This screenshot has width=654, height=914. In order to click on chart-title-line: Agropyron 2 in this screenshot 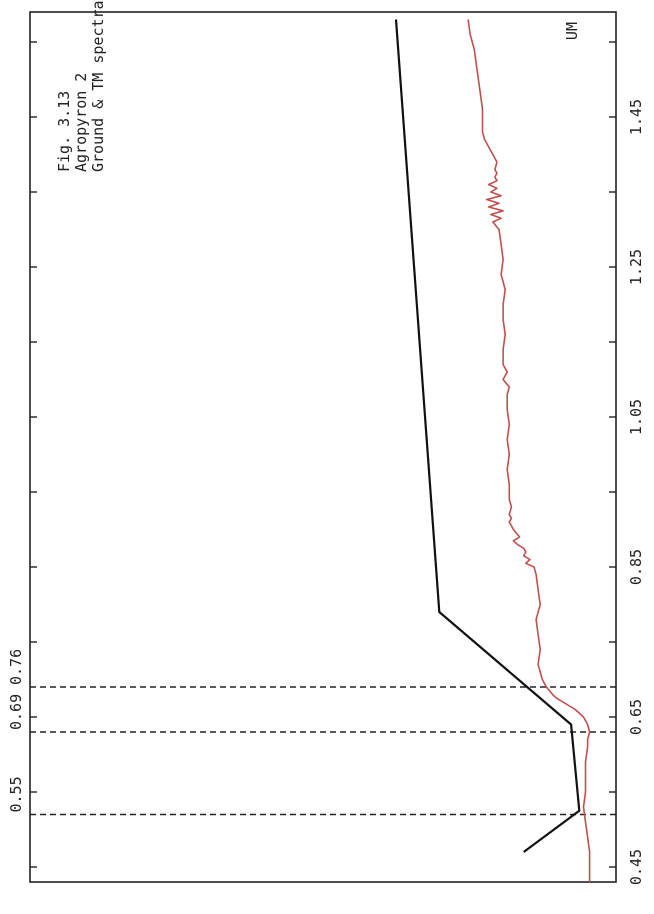, I will do `click(81, 122)`.